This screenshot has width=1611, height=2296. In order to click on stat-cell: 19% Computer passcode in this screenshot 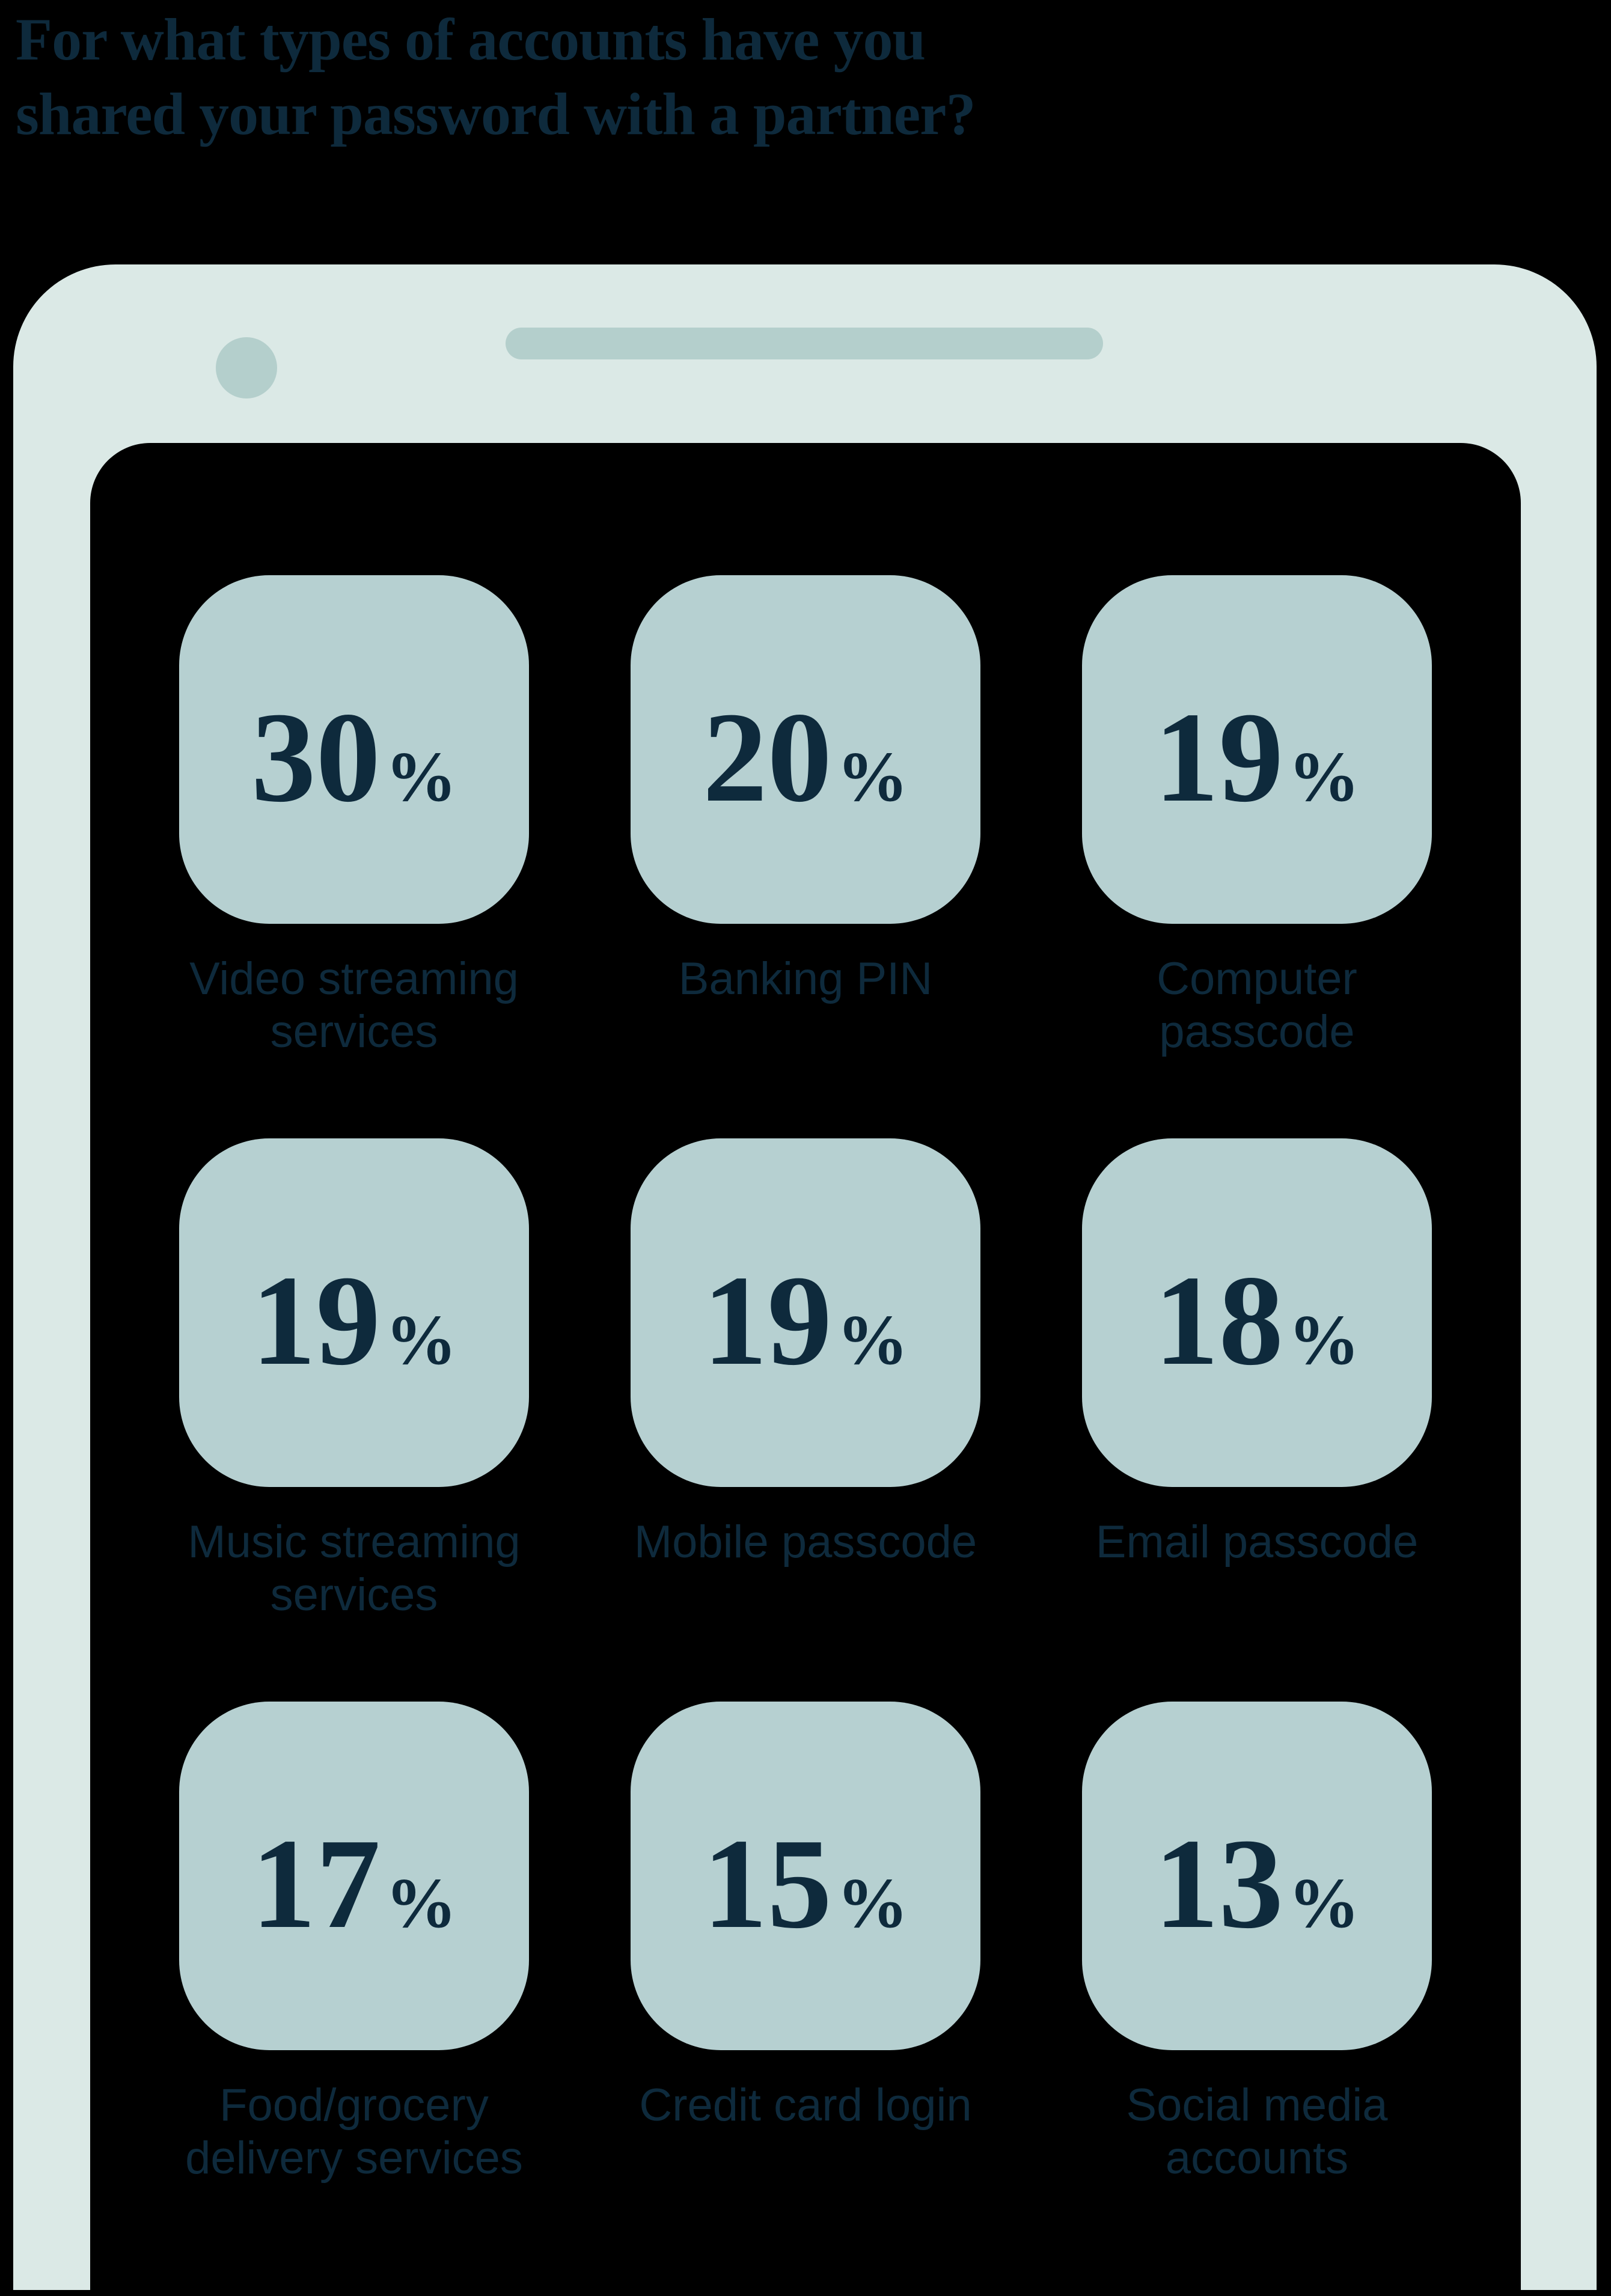, I will do `click(1257, 856)`.